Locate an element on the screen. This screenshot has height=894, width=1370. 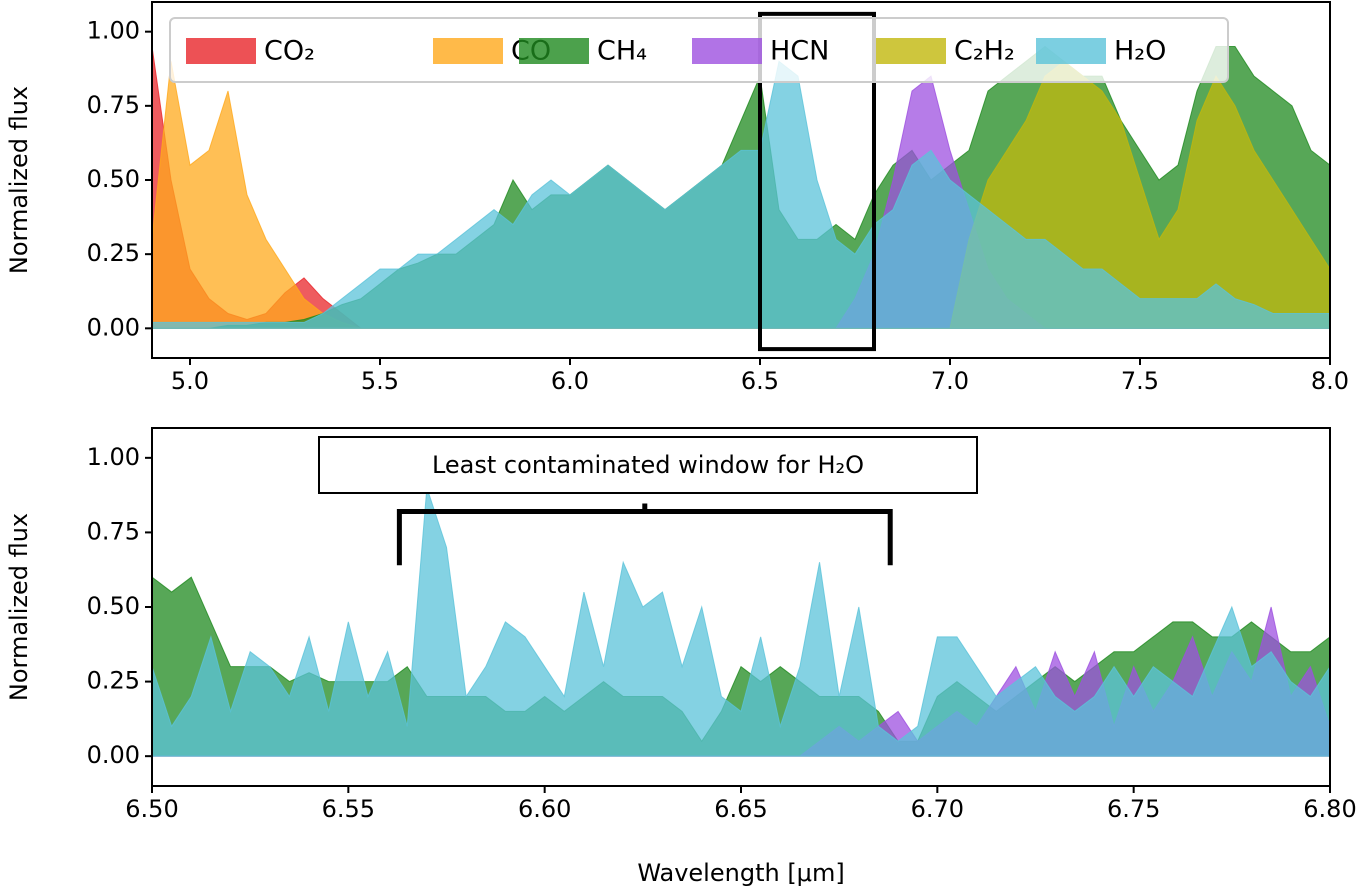
legend-label: CH₄ is located at coordinates (622, 51).